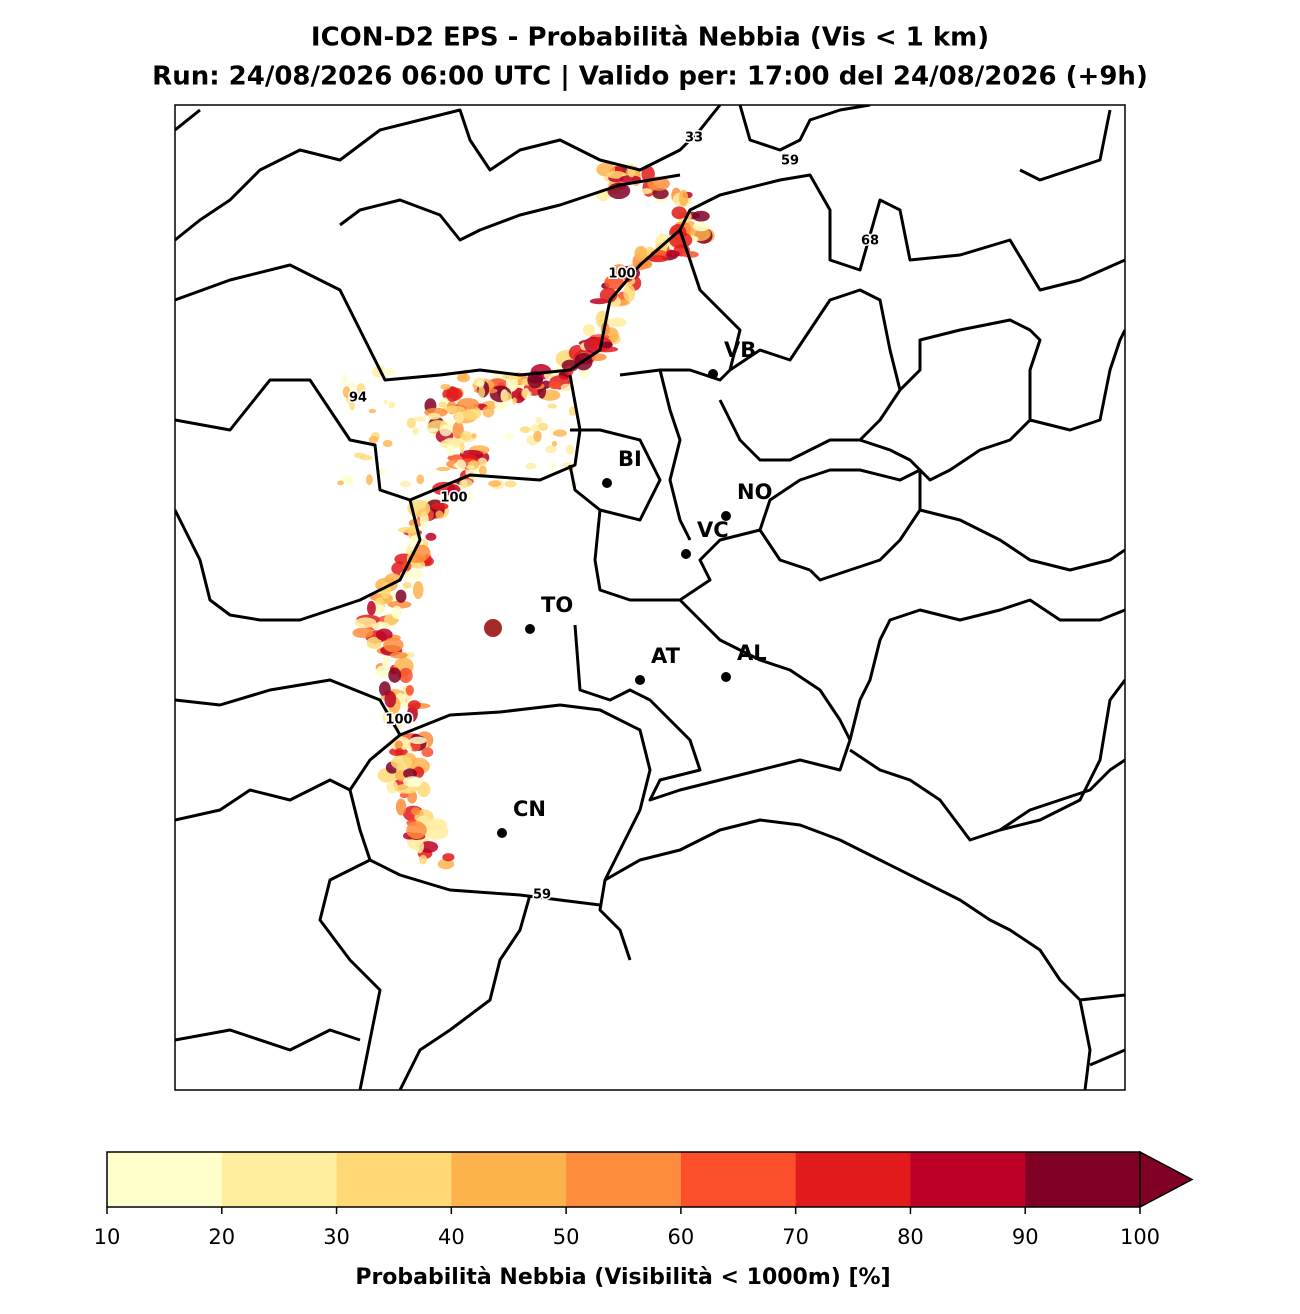  Describe the element at coordinates (870, 241) in the screenshot. I see `contour-label: 68` at that location.